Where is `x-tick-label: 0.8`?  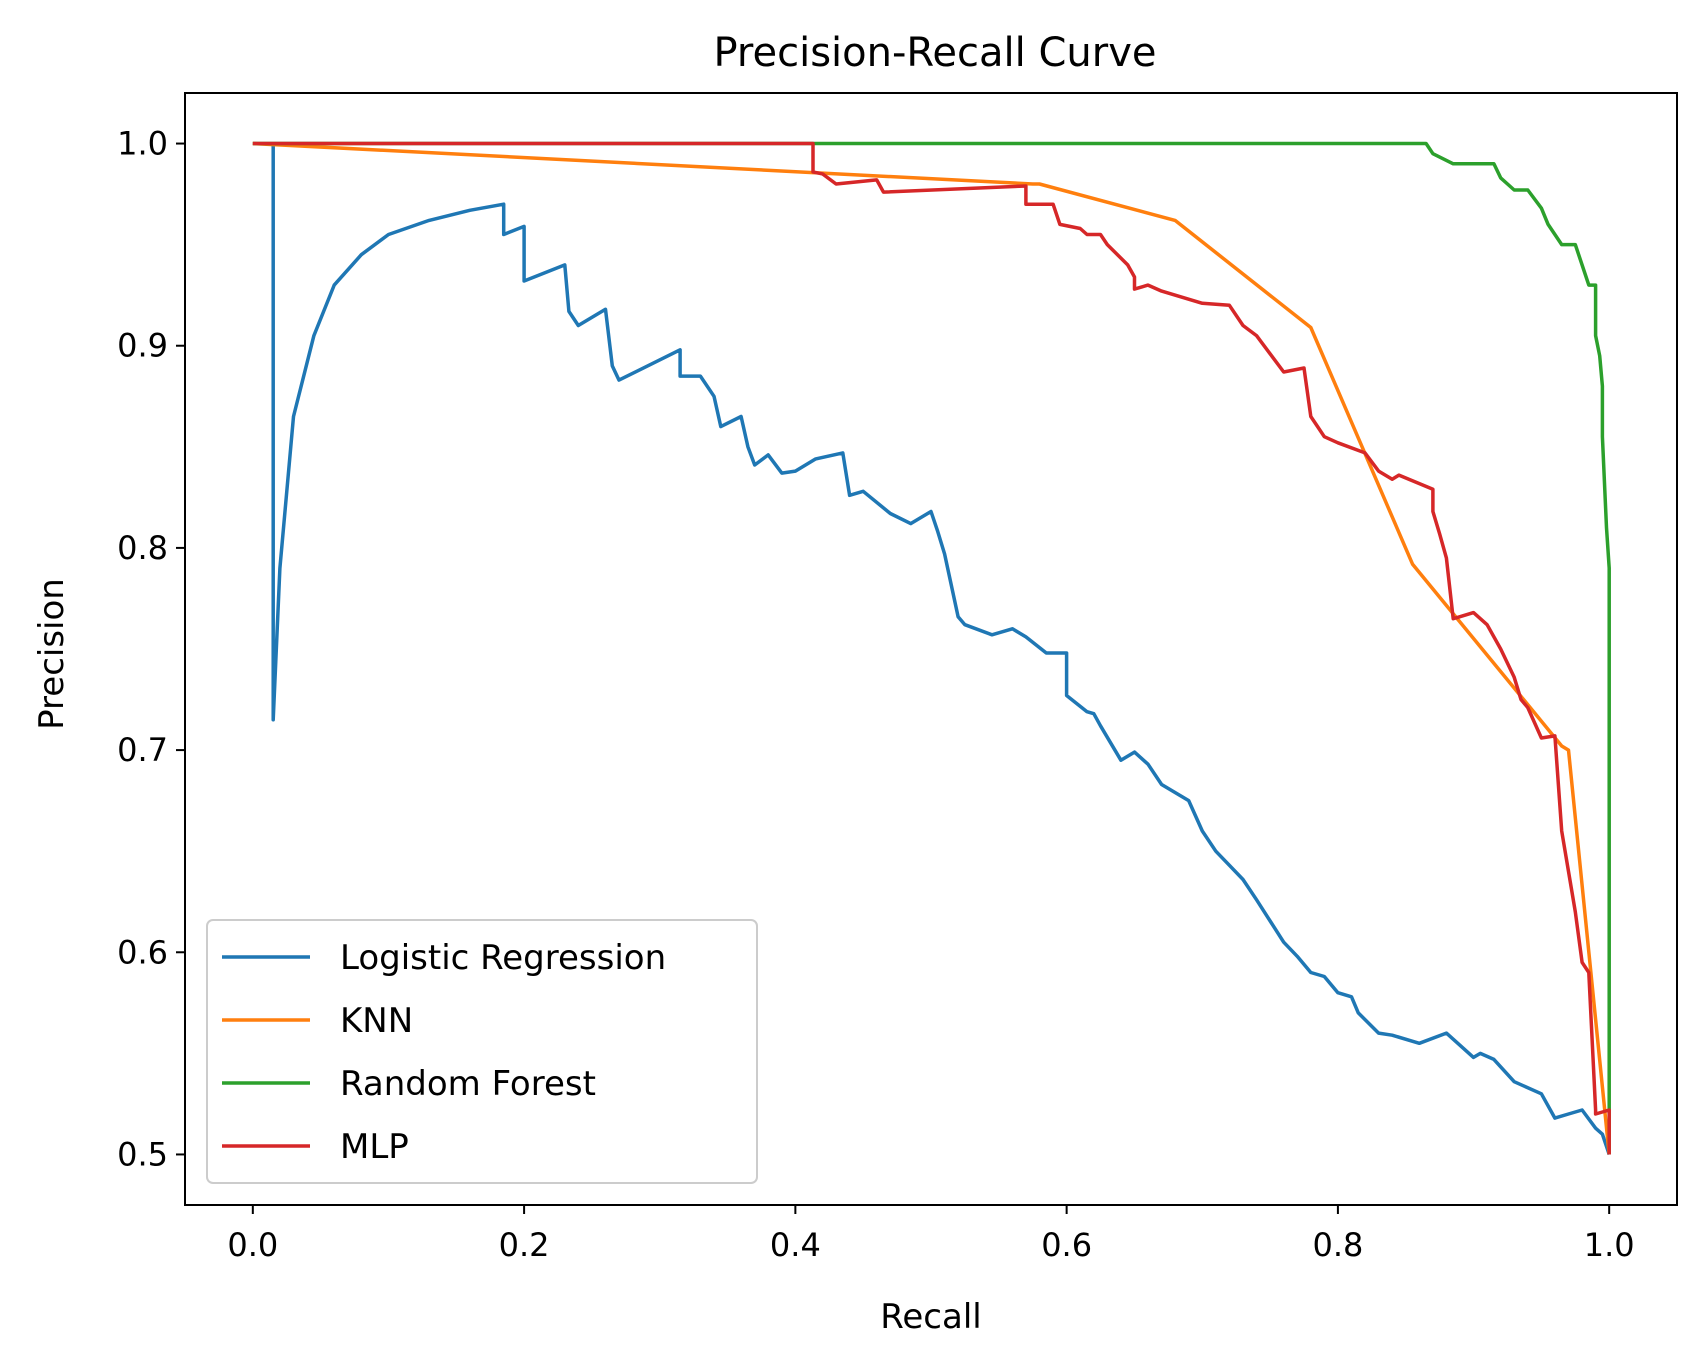 x-tick-label: 0.8 is located at coordinates (1337, 1245).